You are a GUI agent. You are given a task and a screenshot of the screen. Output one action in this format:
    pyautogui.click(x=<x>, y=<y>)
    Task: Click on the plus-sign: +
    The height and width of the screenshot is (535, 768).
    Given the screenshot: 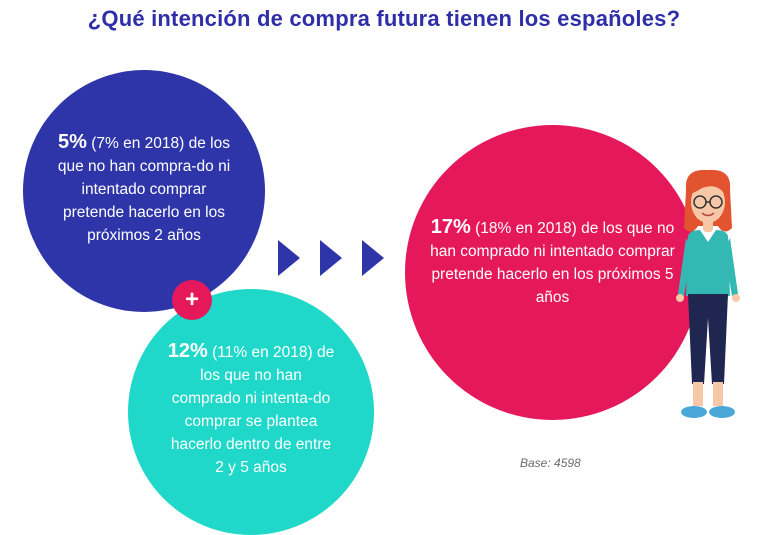 What is the action you would take?
    pyautogui.click(x=192, y=300)
    